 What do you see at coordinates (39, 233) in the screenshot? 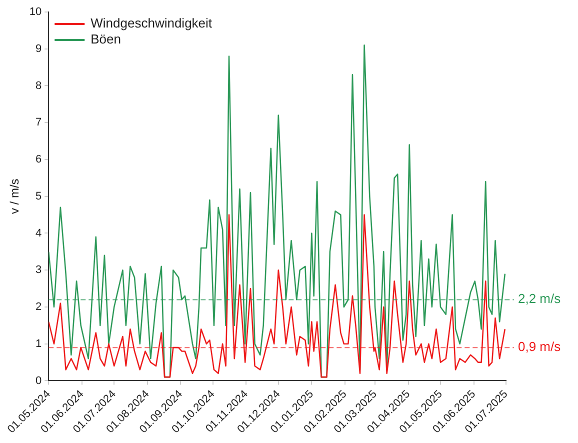
I see `y-tick-label: 4` at bounding box center [39, 233].